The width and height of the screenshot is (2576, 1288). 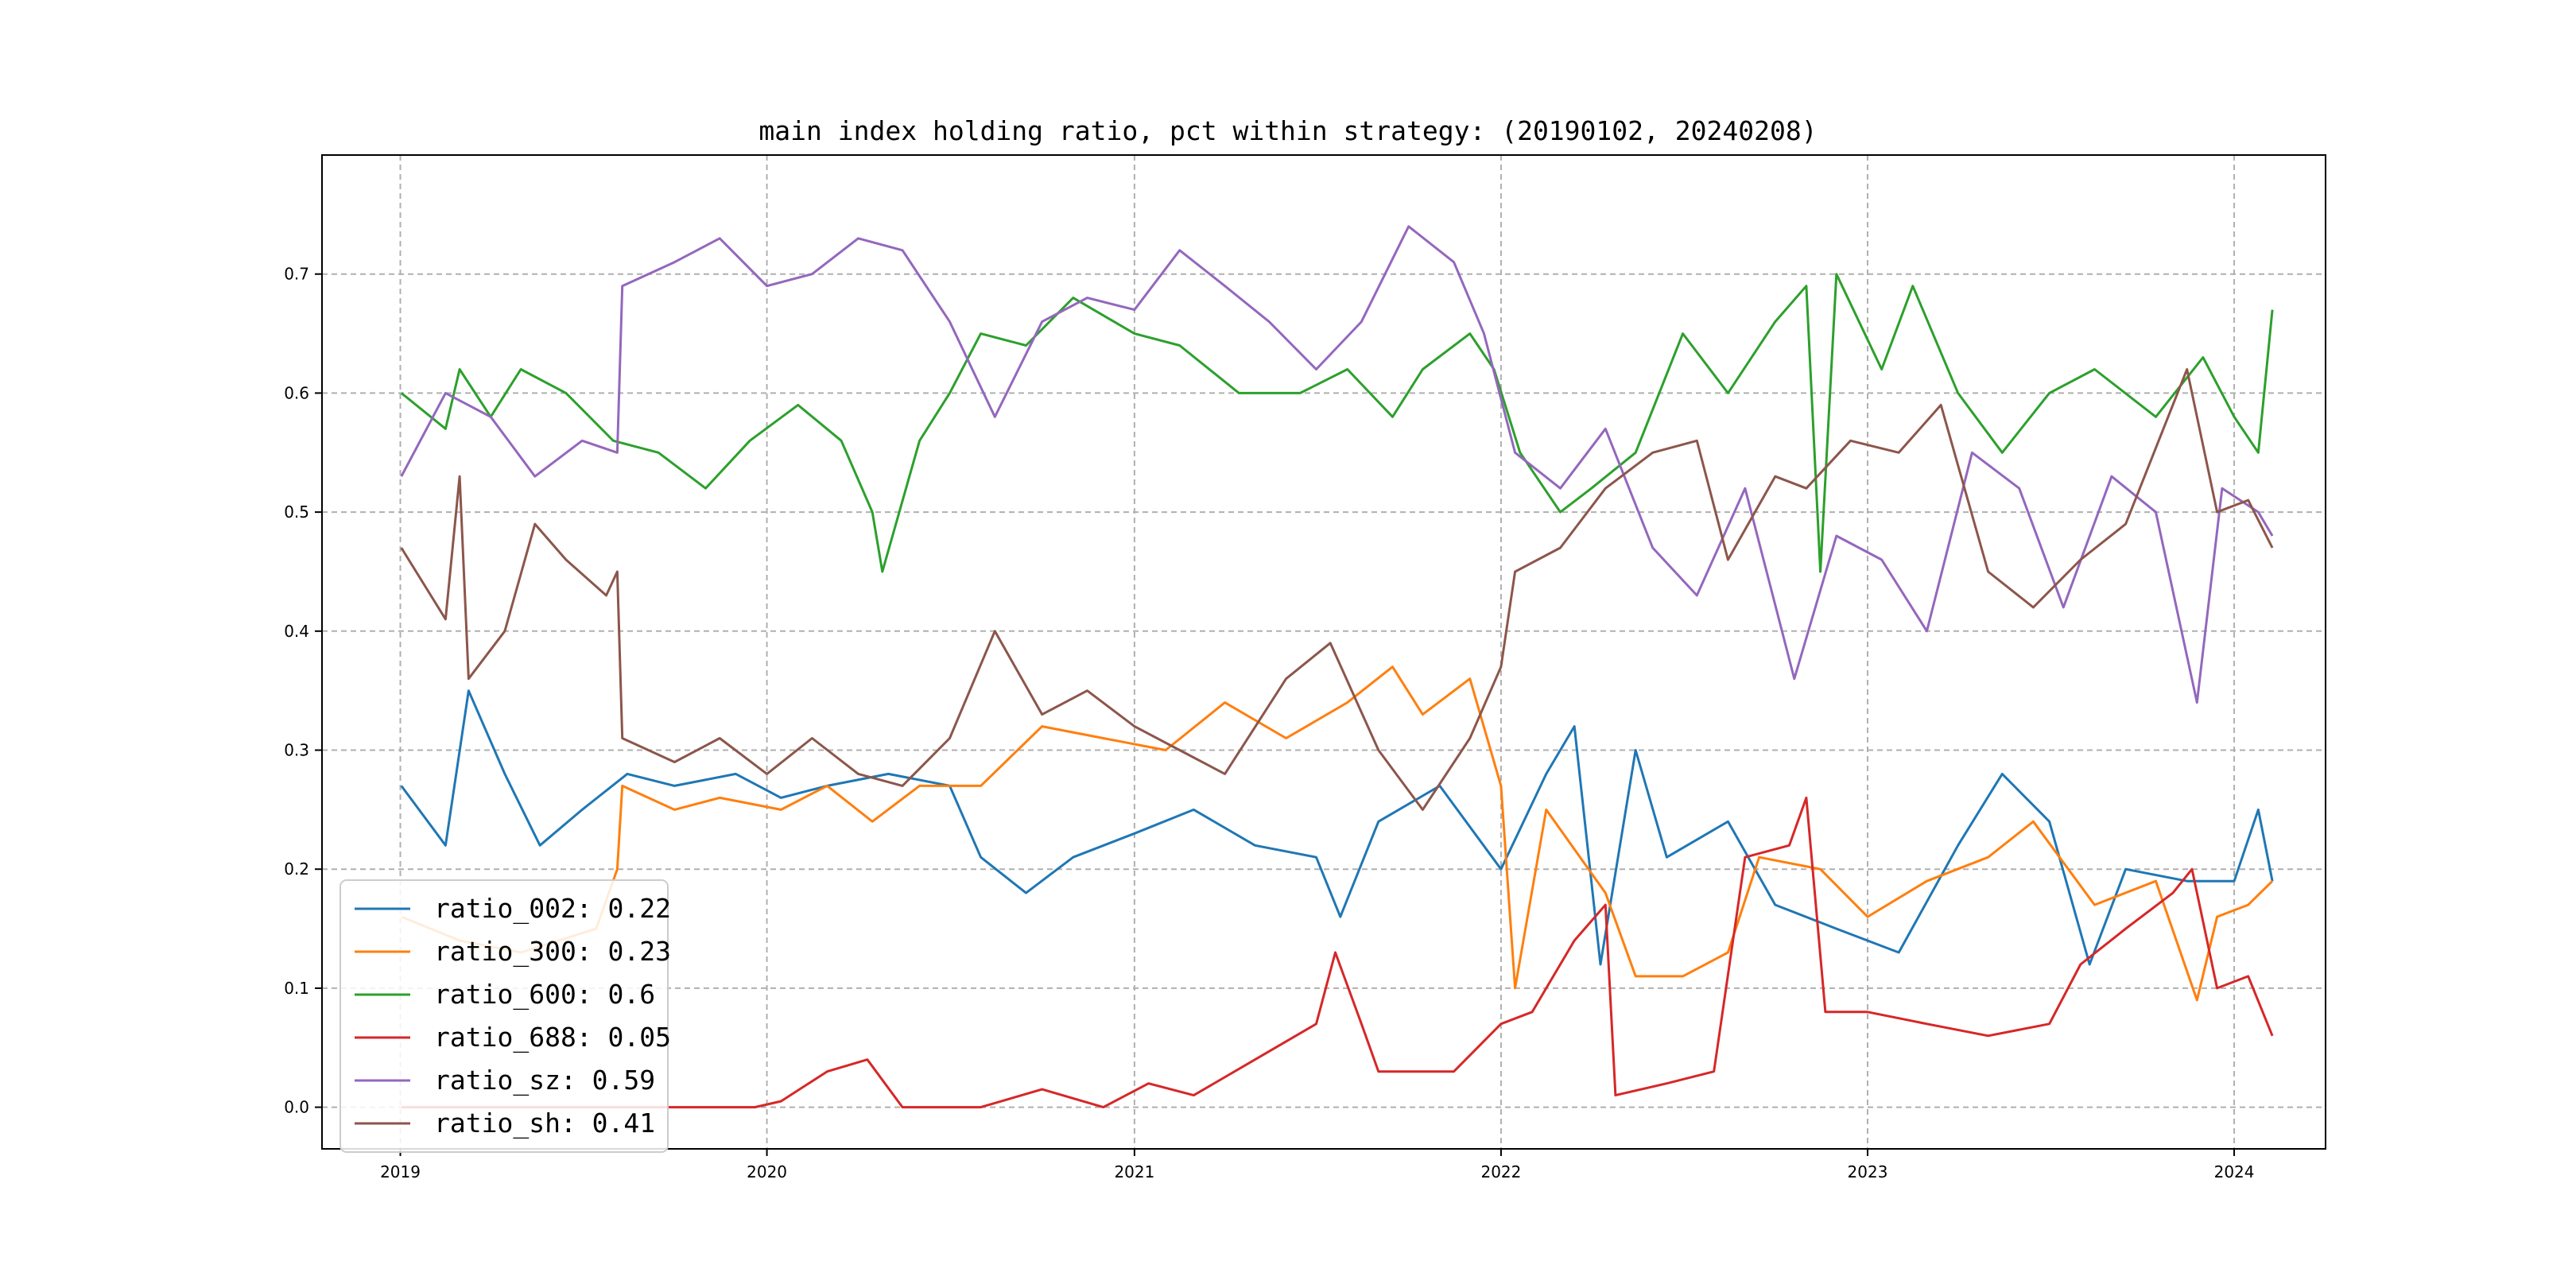 What do you see at coordinates (296, 750) in the screenshot?
I see `y-tick-label: 0.3` at bounding box center [296, 750].